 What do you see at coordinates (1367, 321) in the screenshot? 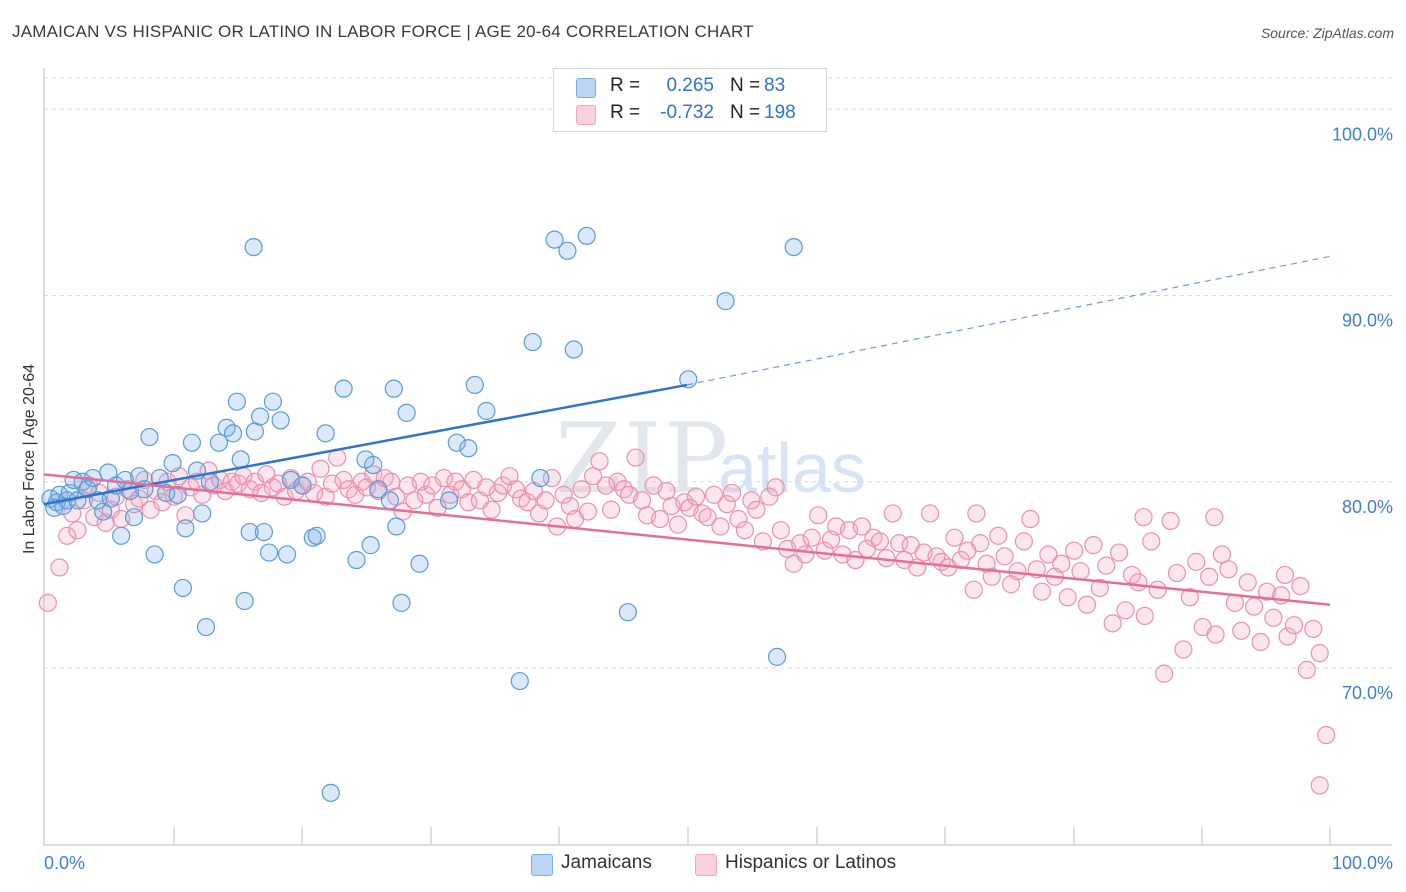
I see `y-tick-label: 90.0%` at bounding box center [1367, 321].